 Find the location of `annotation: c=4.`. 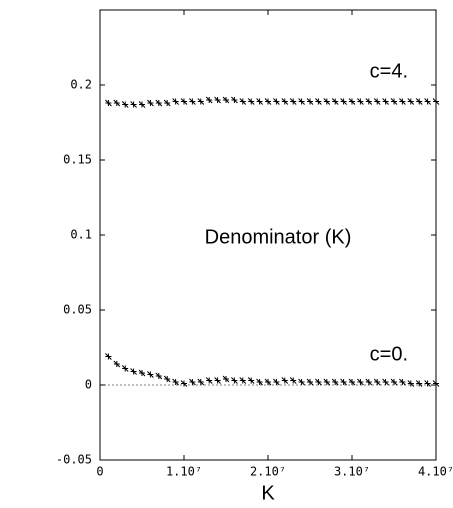

annotation: c=4. is located at coordinates (389, 71).